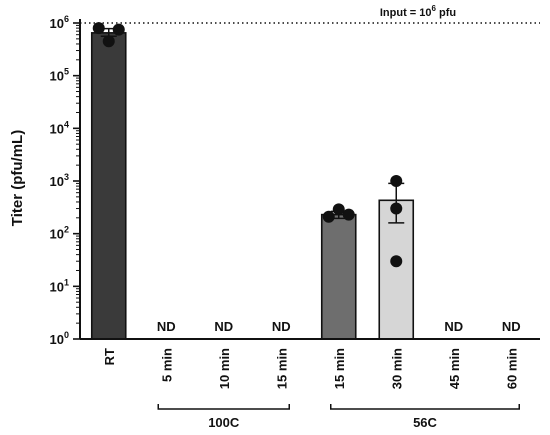 The width and height of the screenshot is (550, 435). Describe the element at coordinates (59, 127) in the screenshot. I see `y-tick-label: 10⁴` at that location.